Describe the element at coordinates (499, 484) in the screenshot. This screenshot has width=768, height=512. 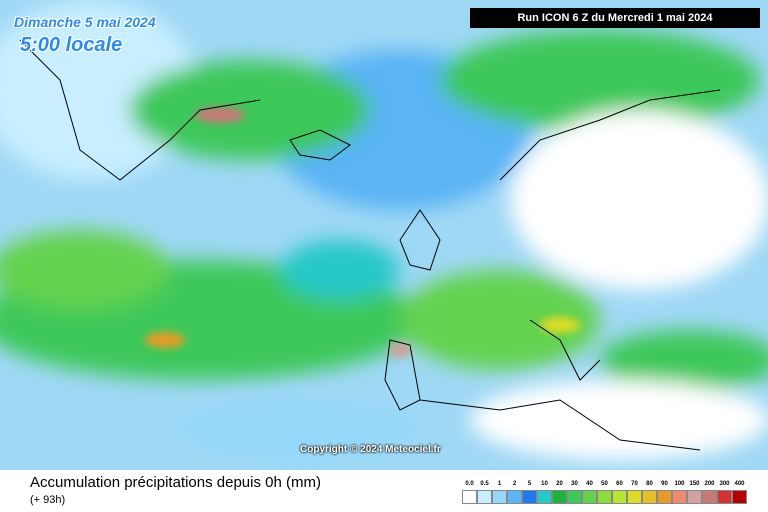
I see `legend-label: 1` at that location.